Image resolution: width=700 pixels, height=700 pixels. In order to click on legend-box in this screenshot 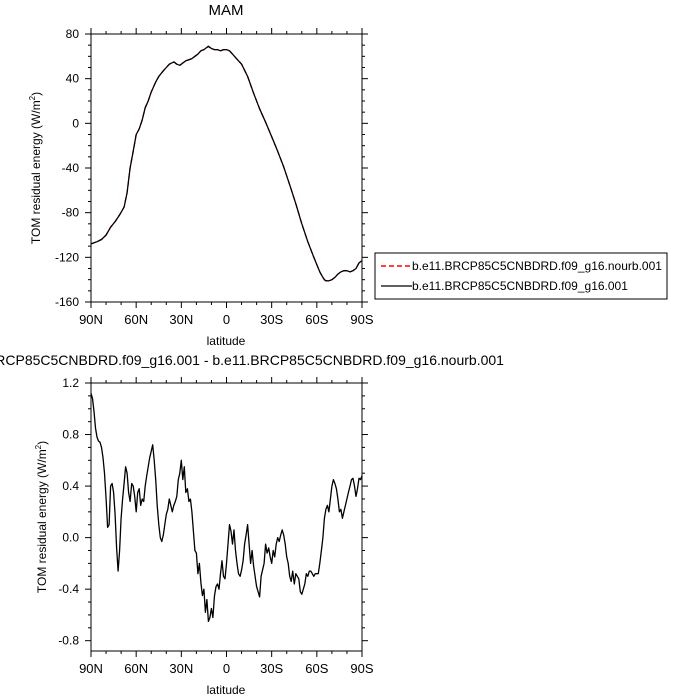, I will do `click(521, 276)`.